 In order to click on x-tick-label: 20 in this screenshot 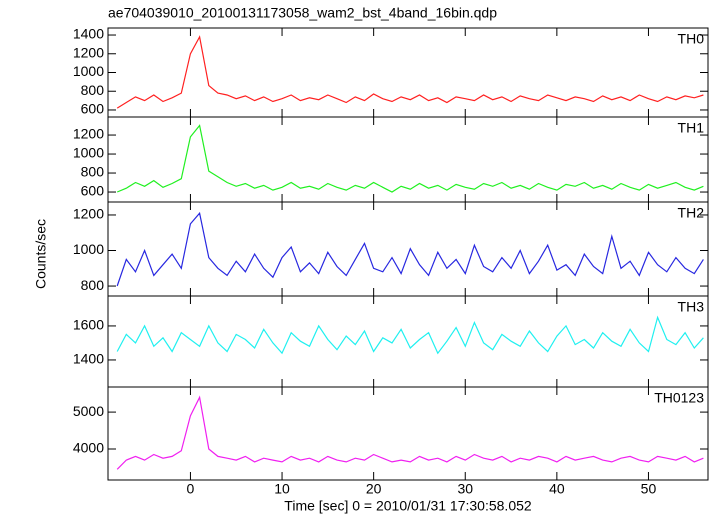, I will do `click(374, 489)`.